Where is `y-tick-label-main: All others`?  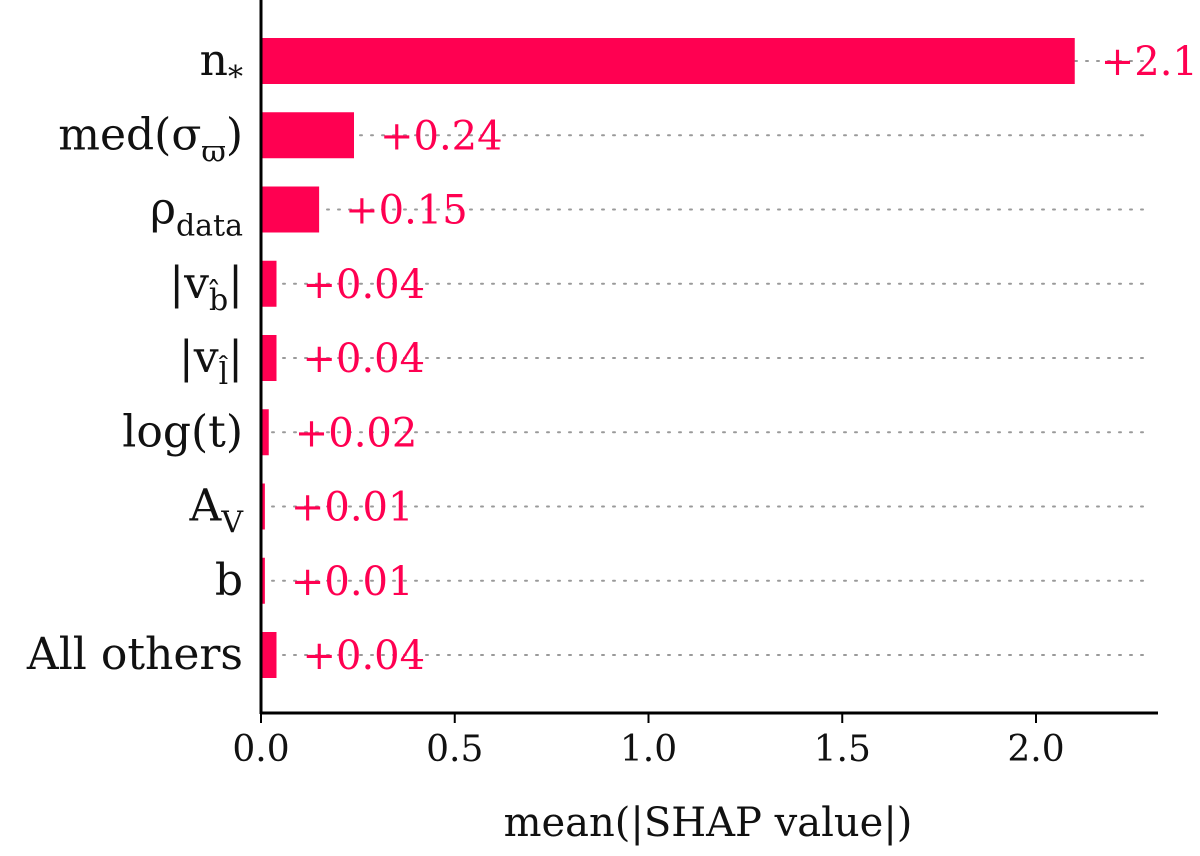 y-tick-label-main: All others is located at coordinates (134, 654).